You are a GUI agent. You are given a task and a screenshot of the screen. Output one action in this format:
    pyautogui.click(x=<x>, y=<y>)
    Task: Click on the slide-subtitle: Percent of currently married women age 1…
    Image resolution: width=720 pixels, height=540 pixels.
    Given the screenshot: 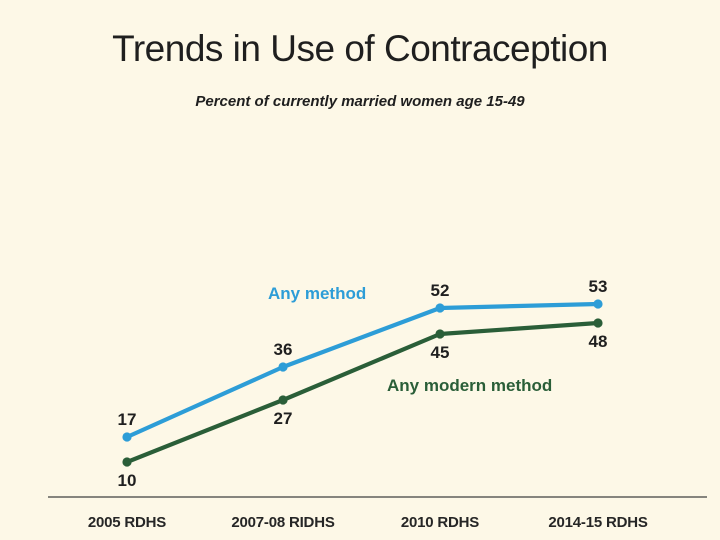 What is the action you would take?
    pyautogui.click(x=360, y=101)
    